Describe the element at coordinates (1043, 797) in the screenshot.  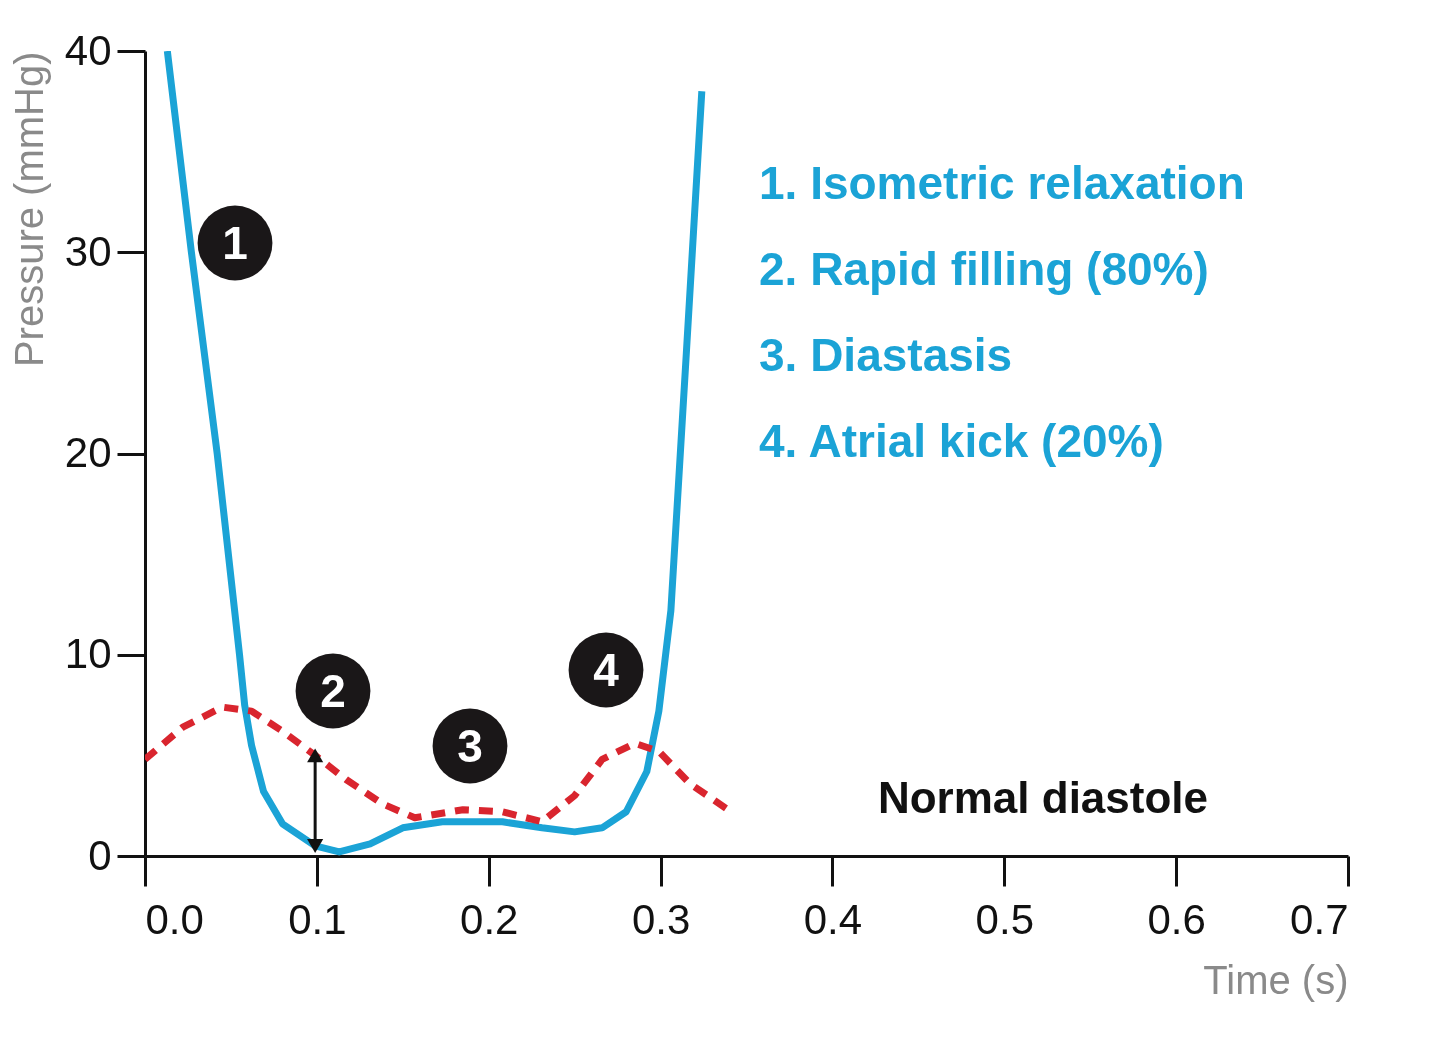
I see `annotation: Normal diastole` at that location.